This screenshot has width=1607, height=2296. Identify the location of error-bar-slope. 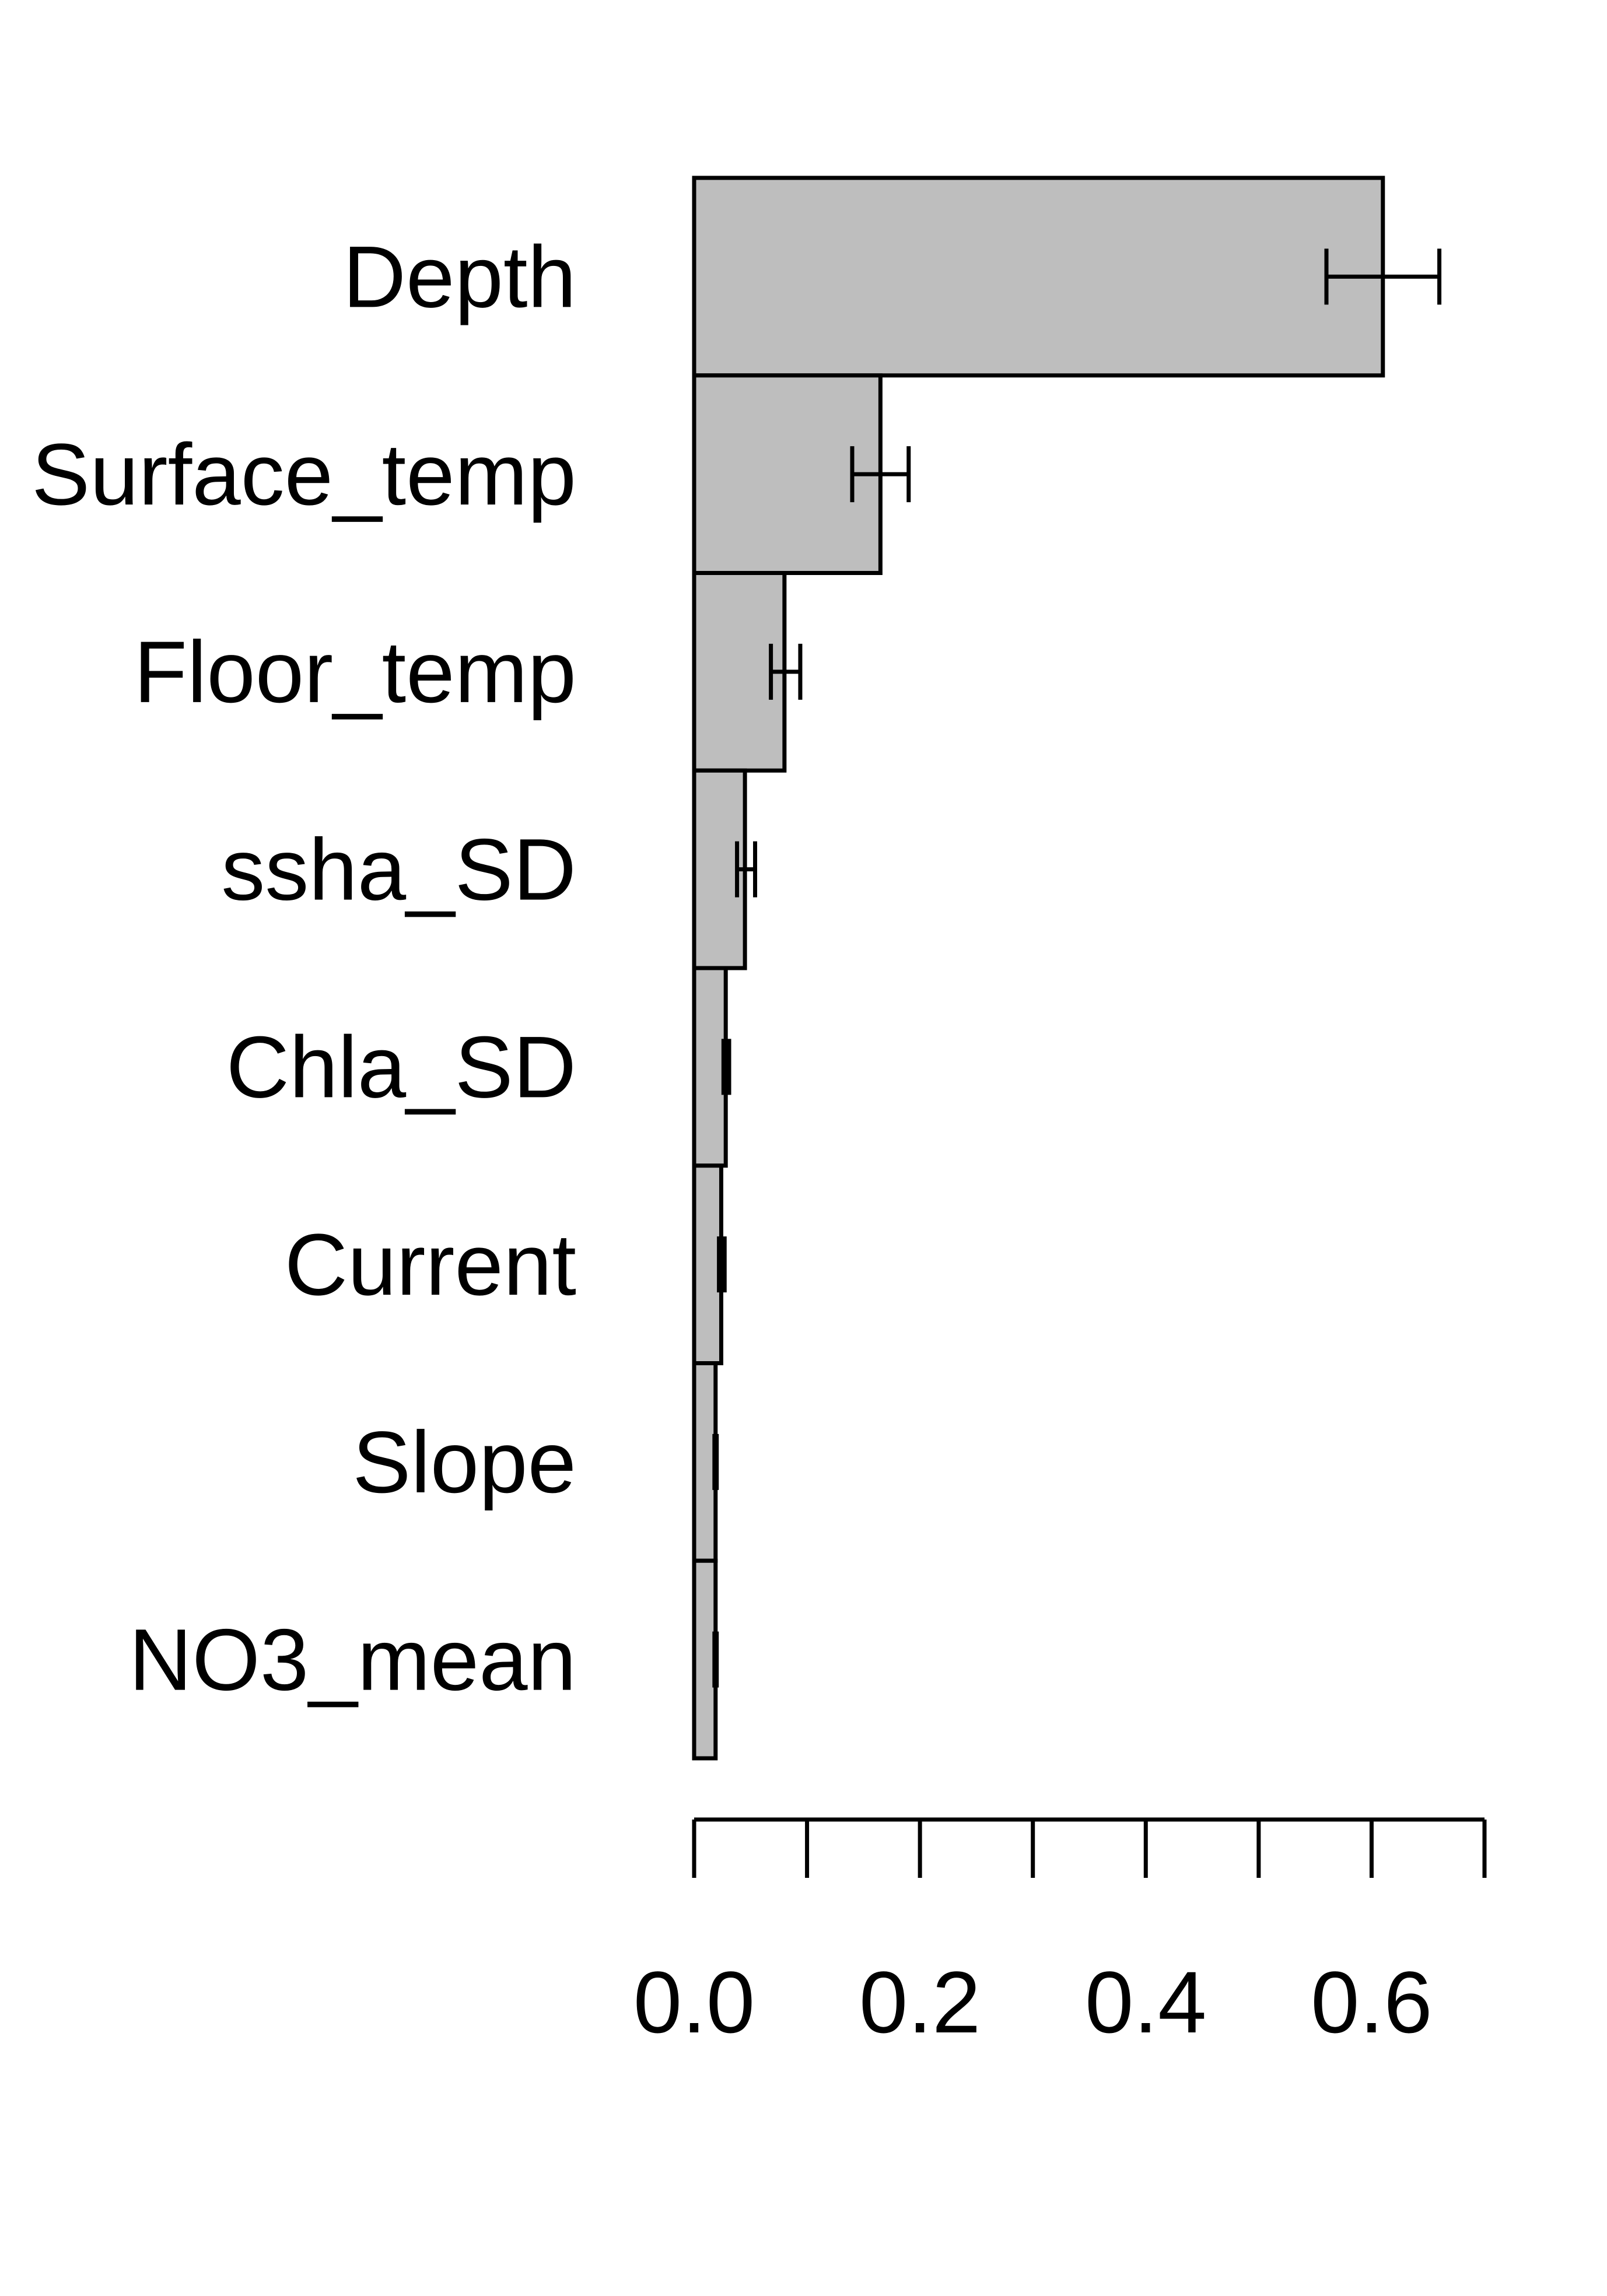
(715, 1461).